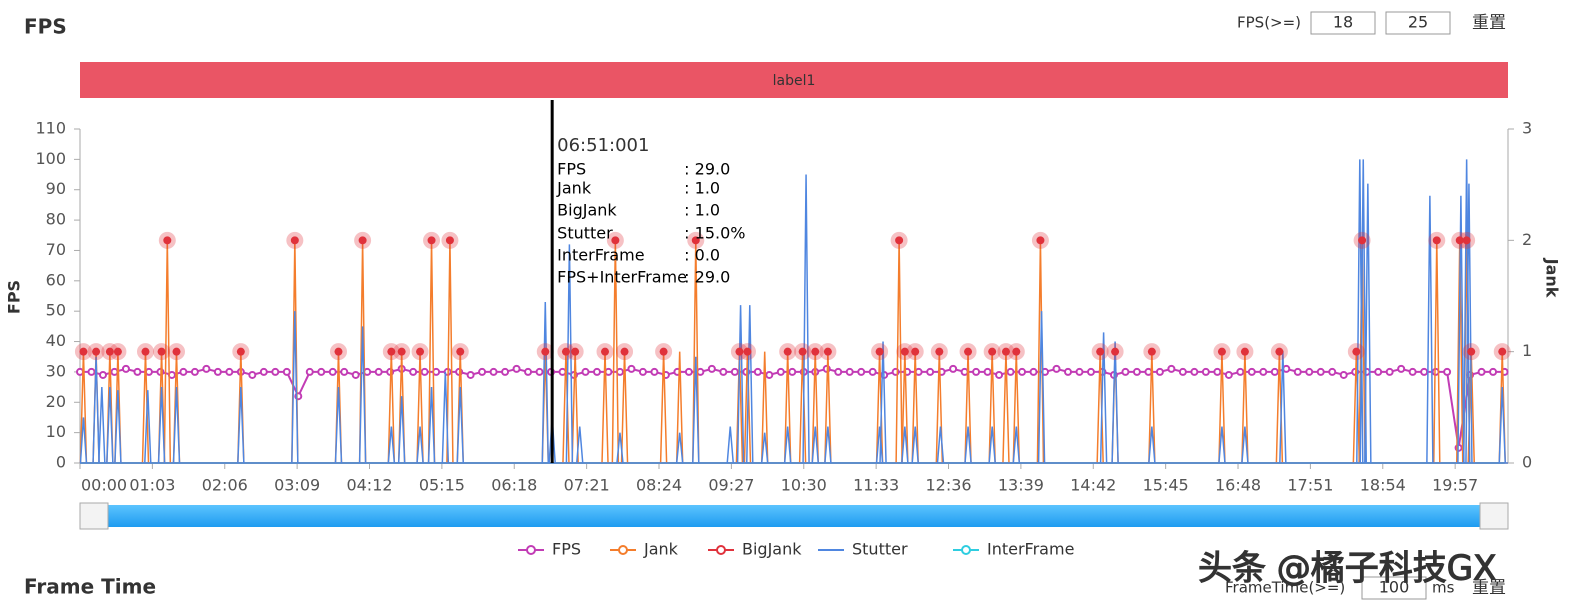 The image size is (1579, 612). Describe the element at coordinates (587, 485) in the screenshot. I see `x-tick-label: 07:21` at that location.